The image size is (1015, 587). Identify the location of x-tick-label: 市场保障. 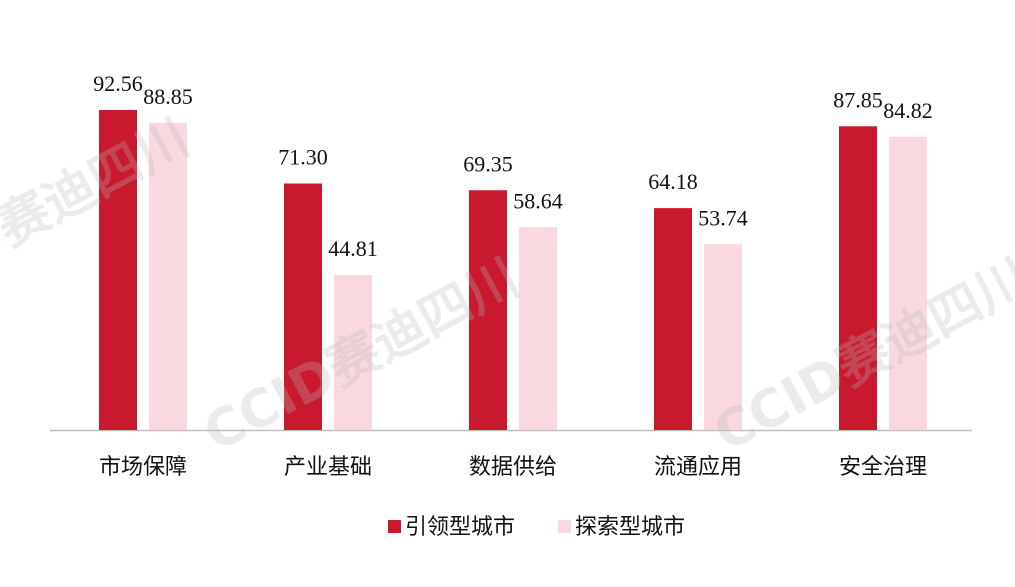
(143, 467).